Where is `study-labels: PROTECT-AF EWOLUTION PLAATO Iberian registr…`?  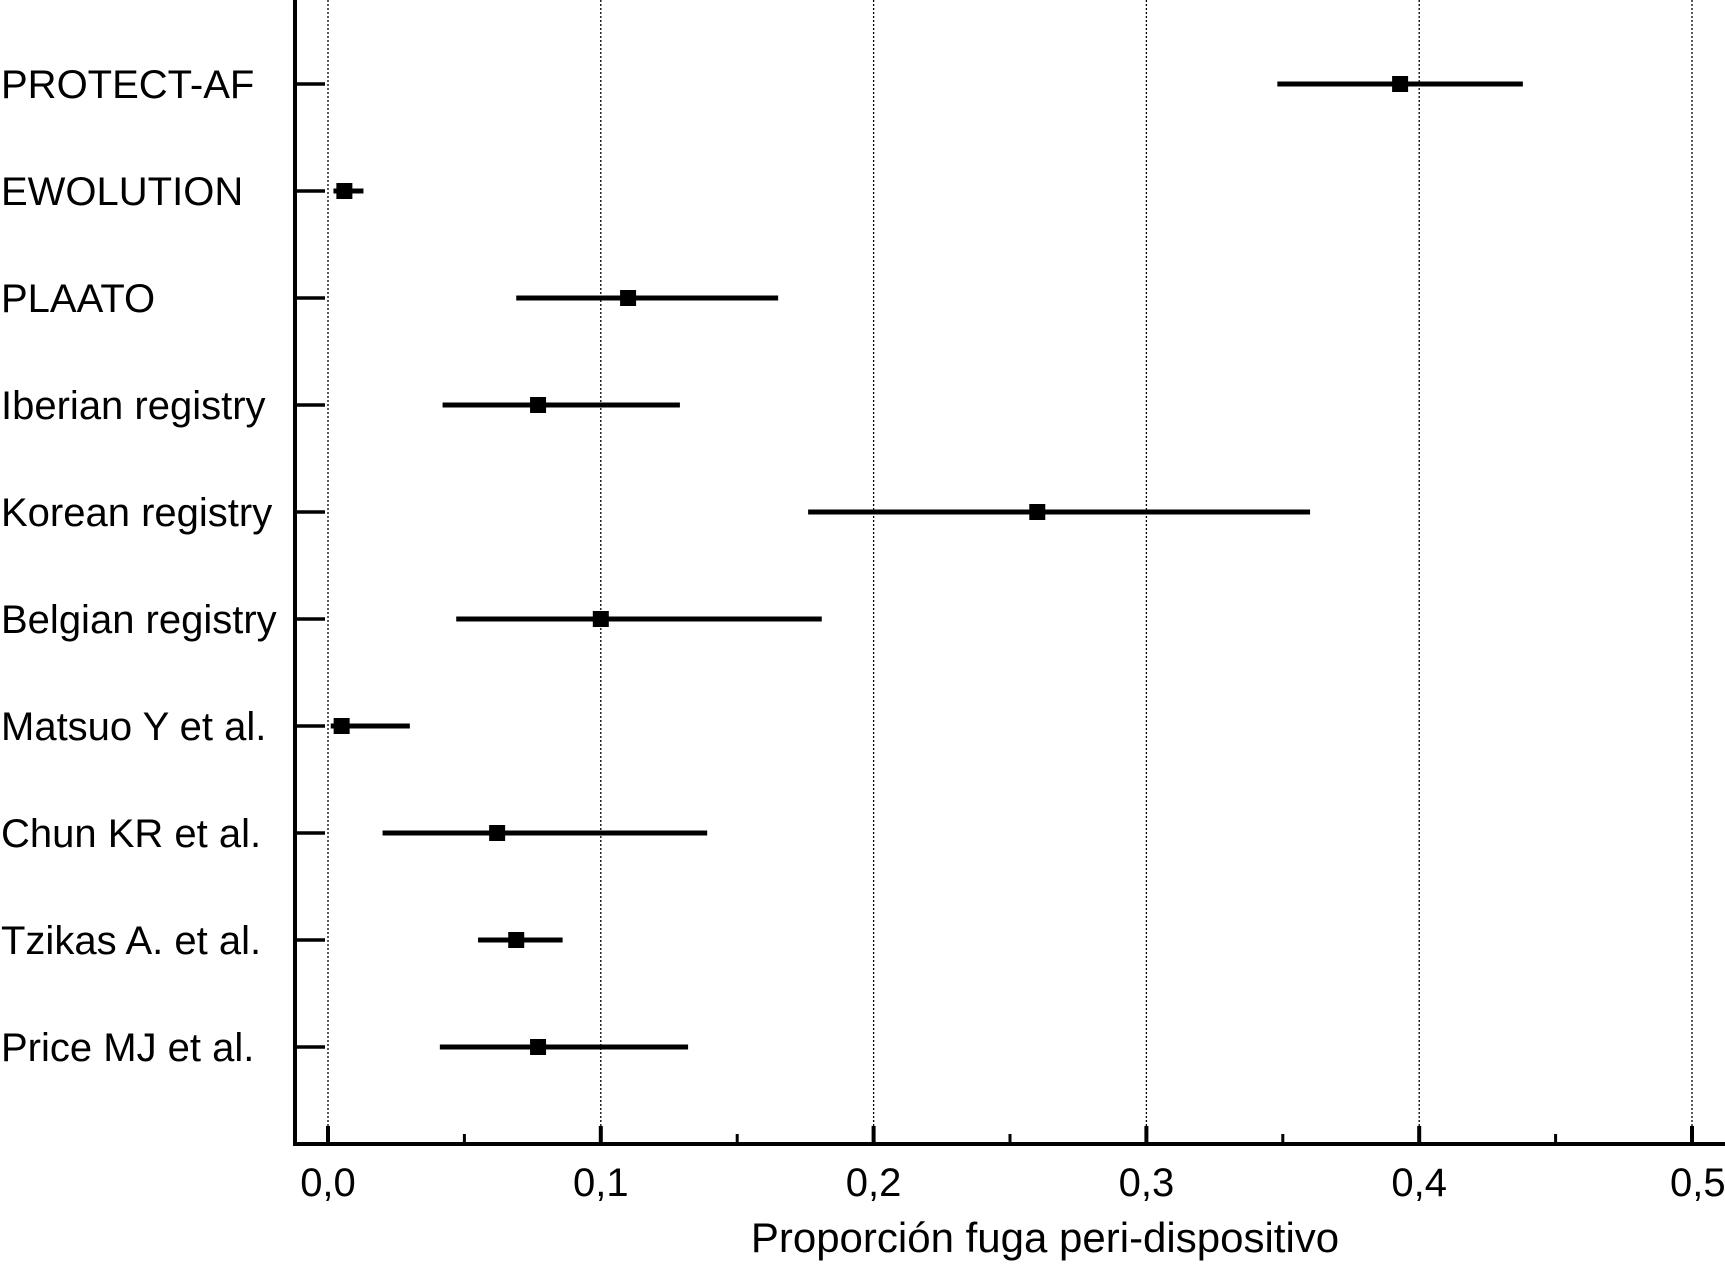 study-labels: PROTECT-AF EWOLUTION PLAATO Iberian registr… is located at coordinates (139, 566).